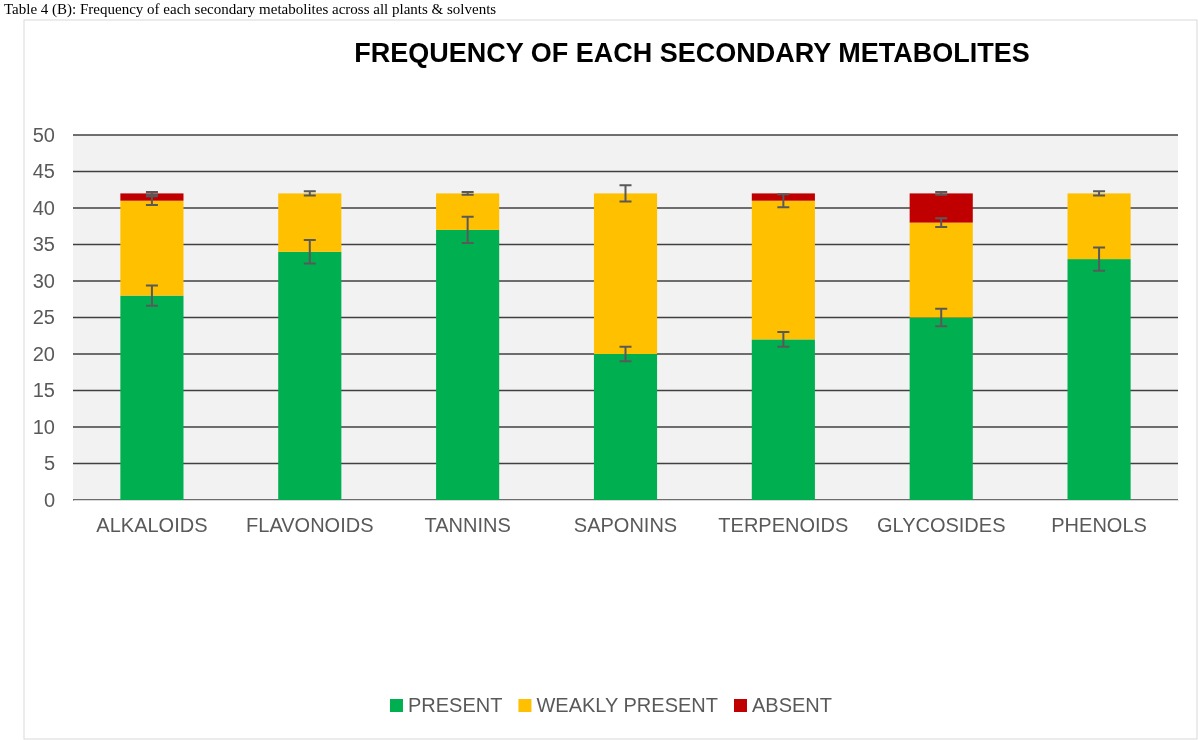  Describe the element at coordinates (692, 53) in the screenshot. I see `chart-title: FREQUENCY OF EACH SECONDARY METABOLITES` at that location.